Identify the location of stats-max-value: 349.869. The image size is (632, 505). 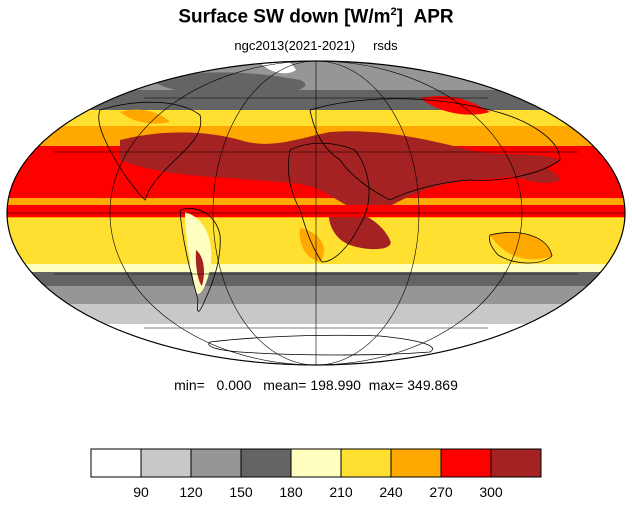
(432, 385).